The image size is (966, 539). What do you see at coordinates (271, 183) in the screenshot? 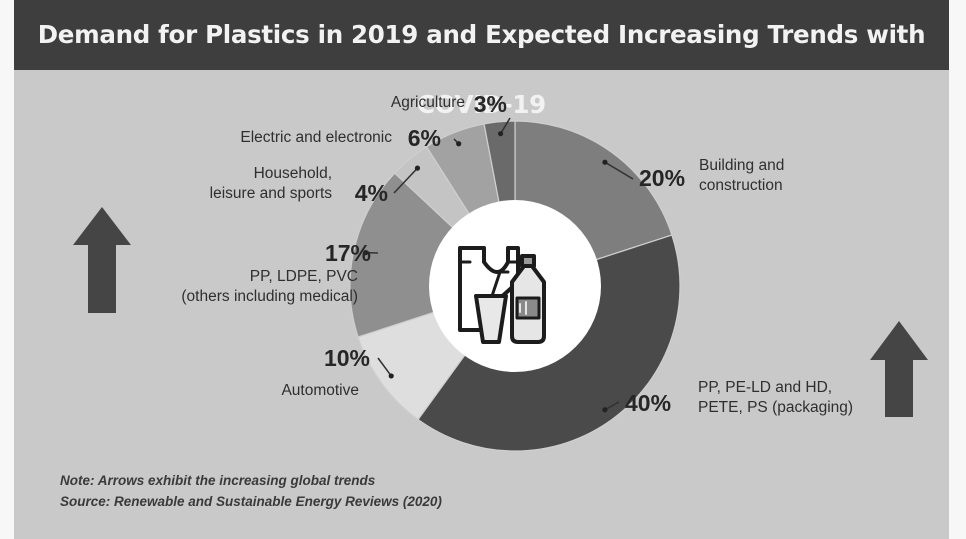
I see `slice-category-label: Household, leisure and sports` at bounding box center [271, 183].